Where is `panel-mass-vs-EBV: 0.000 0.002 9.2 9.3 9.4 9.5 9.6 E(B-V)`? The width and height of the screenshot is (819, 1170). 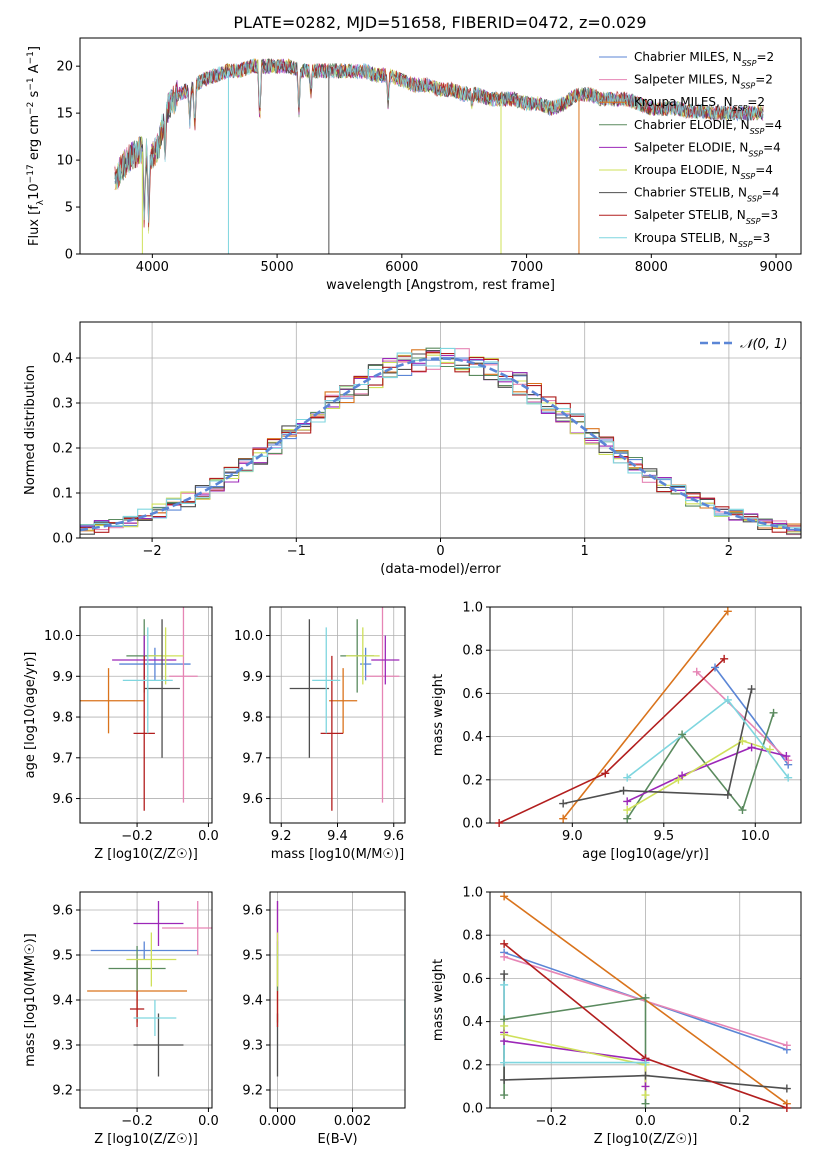 panel-mass-vs-EBV: 0.000 0.002 9.2 9.3 9.4 9.5 9.6 E(B-V) is located at coordinates (324, 1019).